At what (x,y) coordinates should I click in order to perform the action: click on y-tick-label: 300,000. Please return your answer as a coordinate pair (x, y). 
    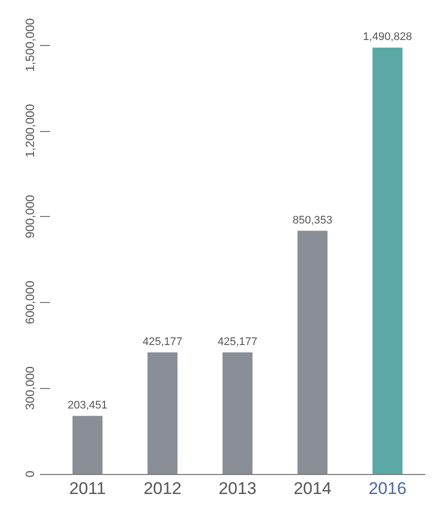
    Looking at the image, I should click on (30, 388).